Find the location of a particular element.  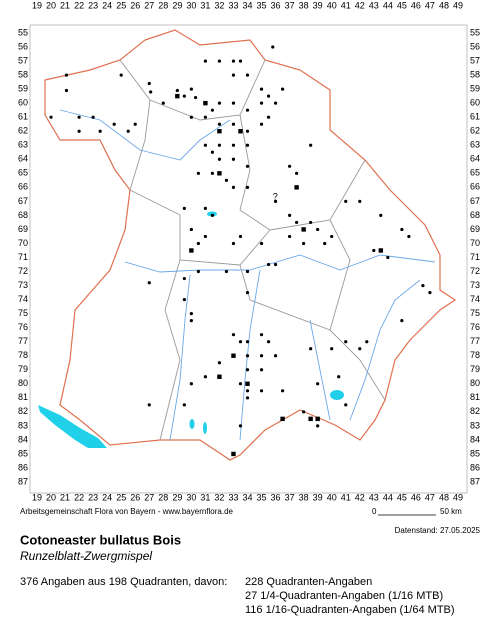

y-label: 79 is located at coordinates (23, 369).